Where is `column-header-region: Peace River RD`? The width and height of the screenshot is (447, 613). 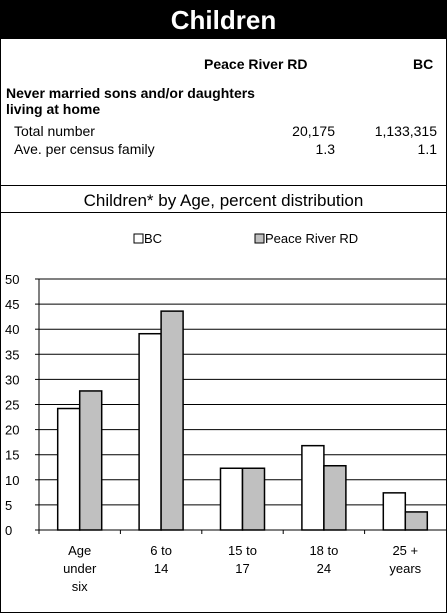 column-header-region: Peace River RD is located at coordinates (256, 64).